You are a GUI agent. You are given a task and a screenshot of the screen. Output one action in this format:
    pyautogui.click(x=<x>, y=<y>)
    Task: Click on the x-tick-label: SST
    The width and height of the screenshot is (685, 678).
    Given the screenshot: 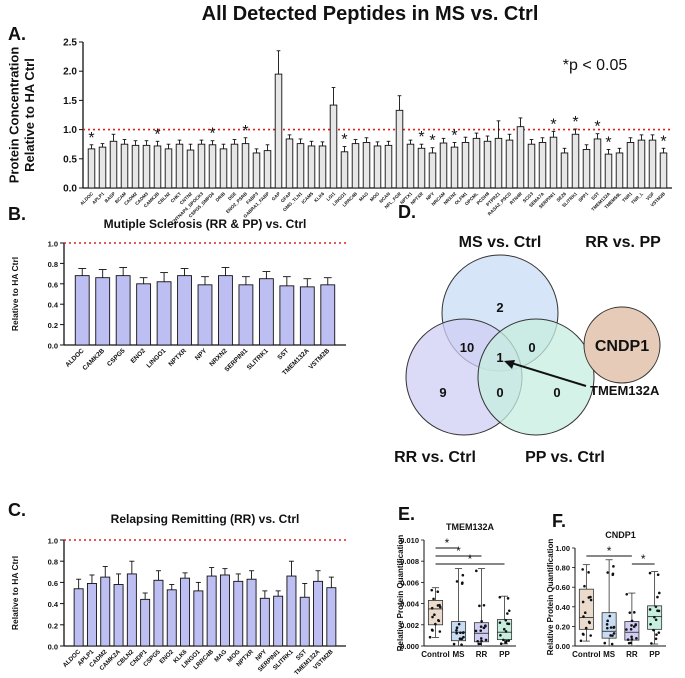 What is the action you would take?
    pyautogui.click(x=595, y=196)
    